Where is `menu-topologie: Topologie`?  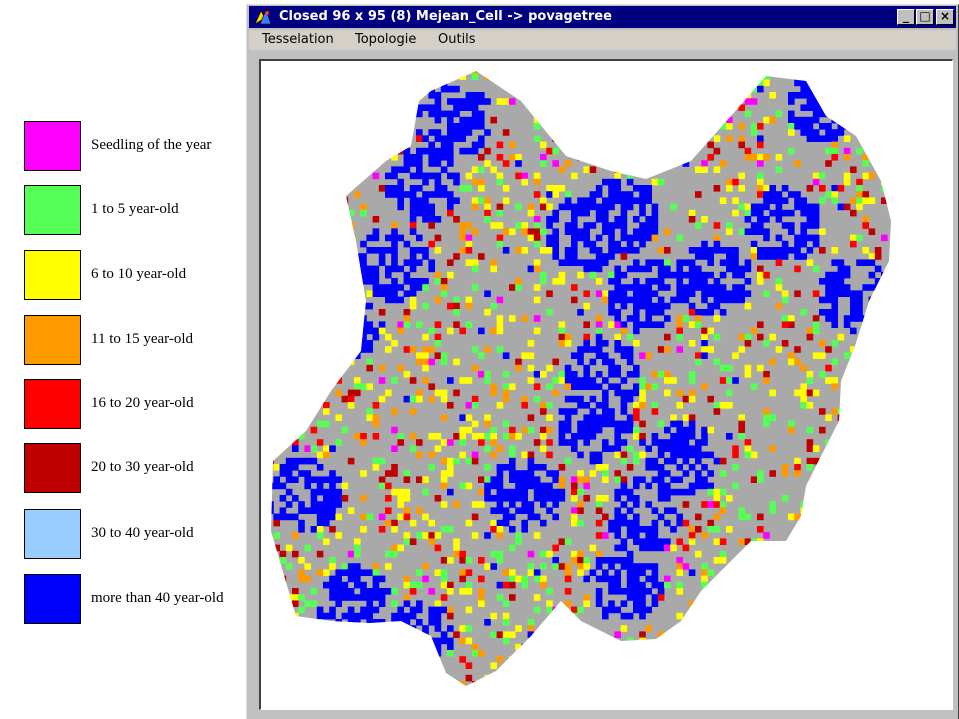 menu-topologie: Topologie is located at coordinates (386, 39).